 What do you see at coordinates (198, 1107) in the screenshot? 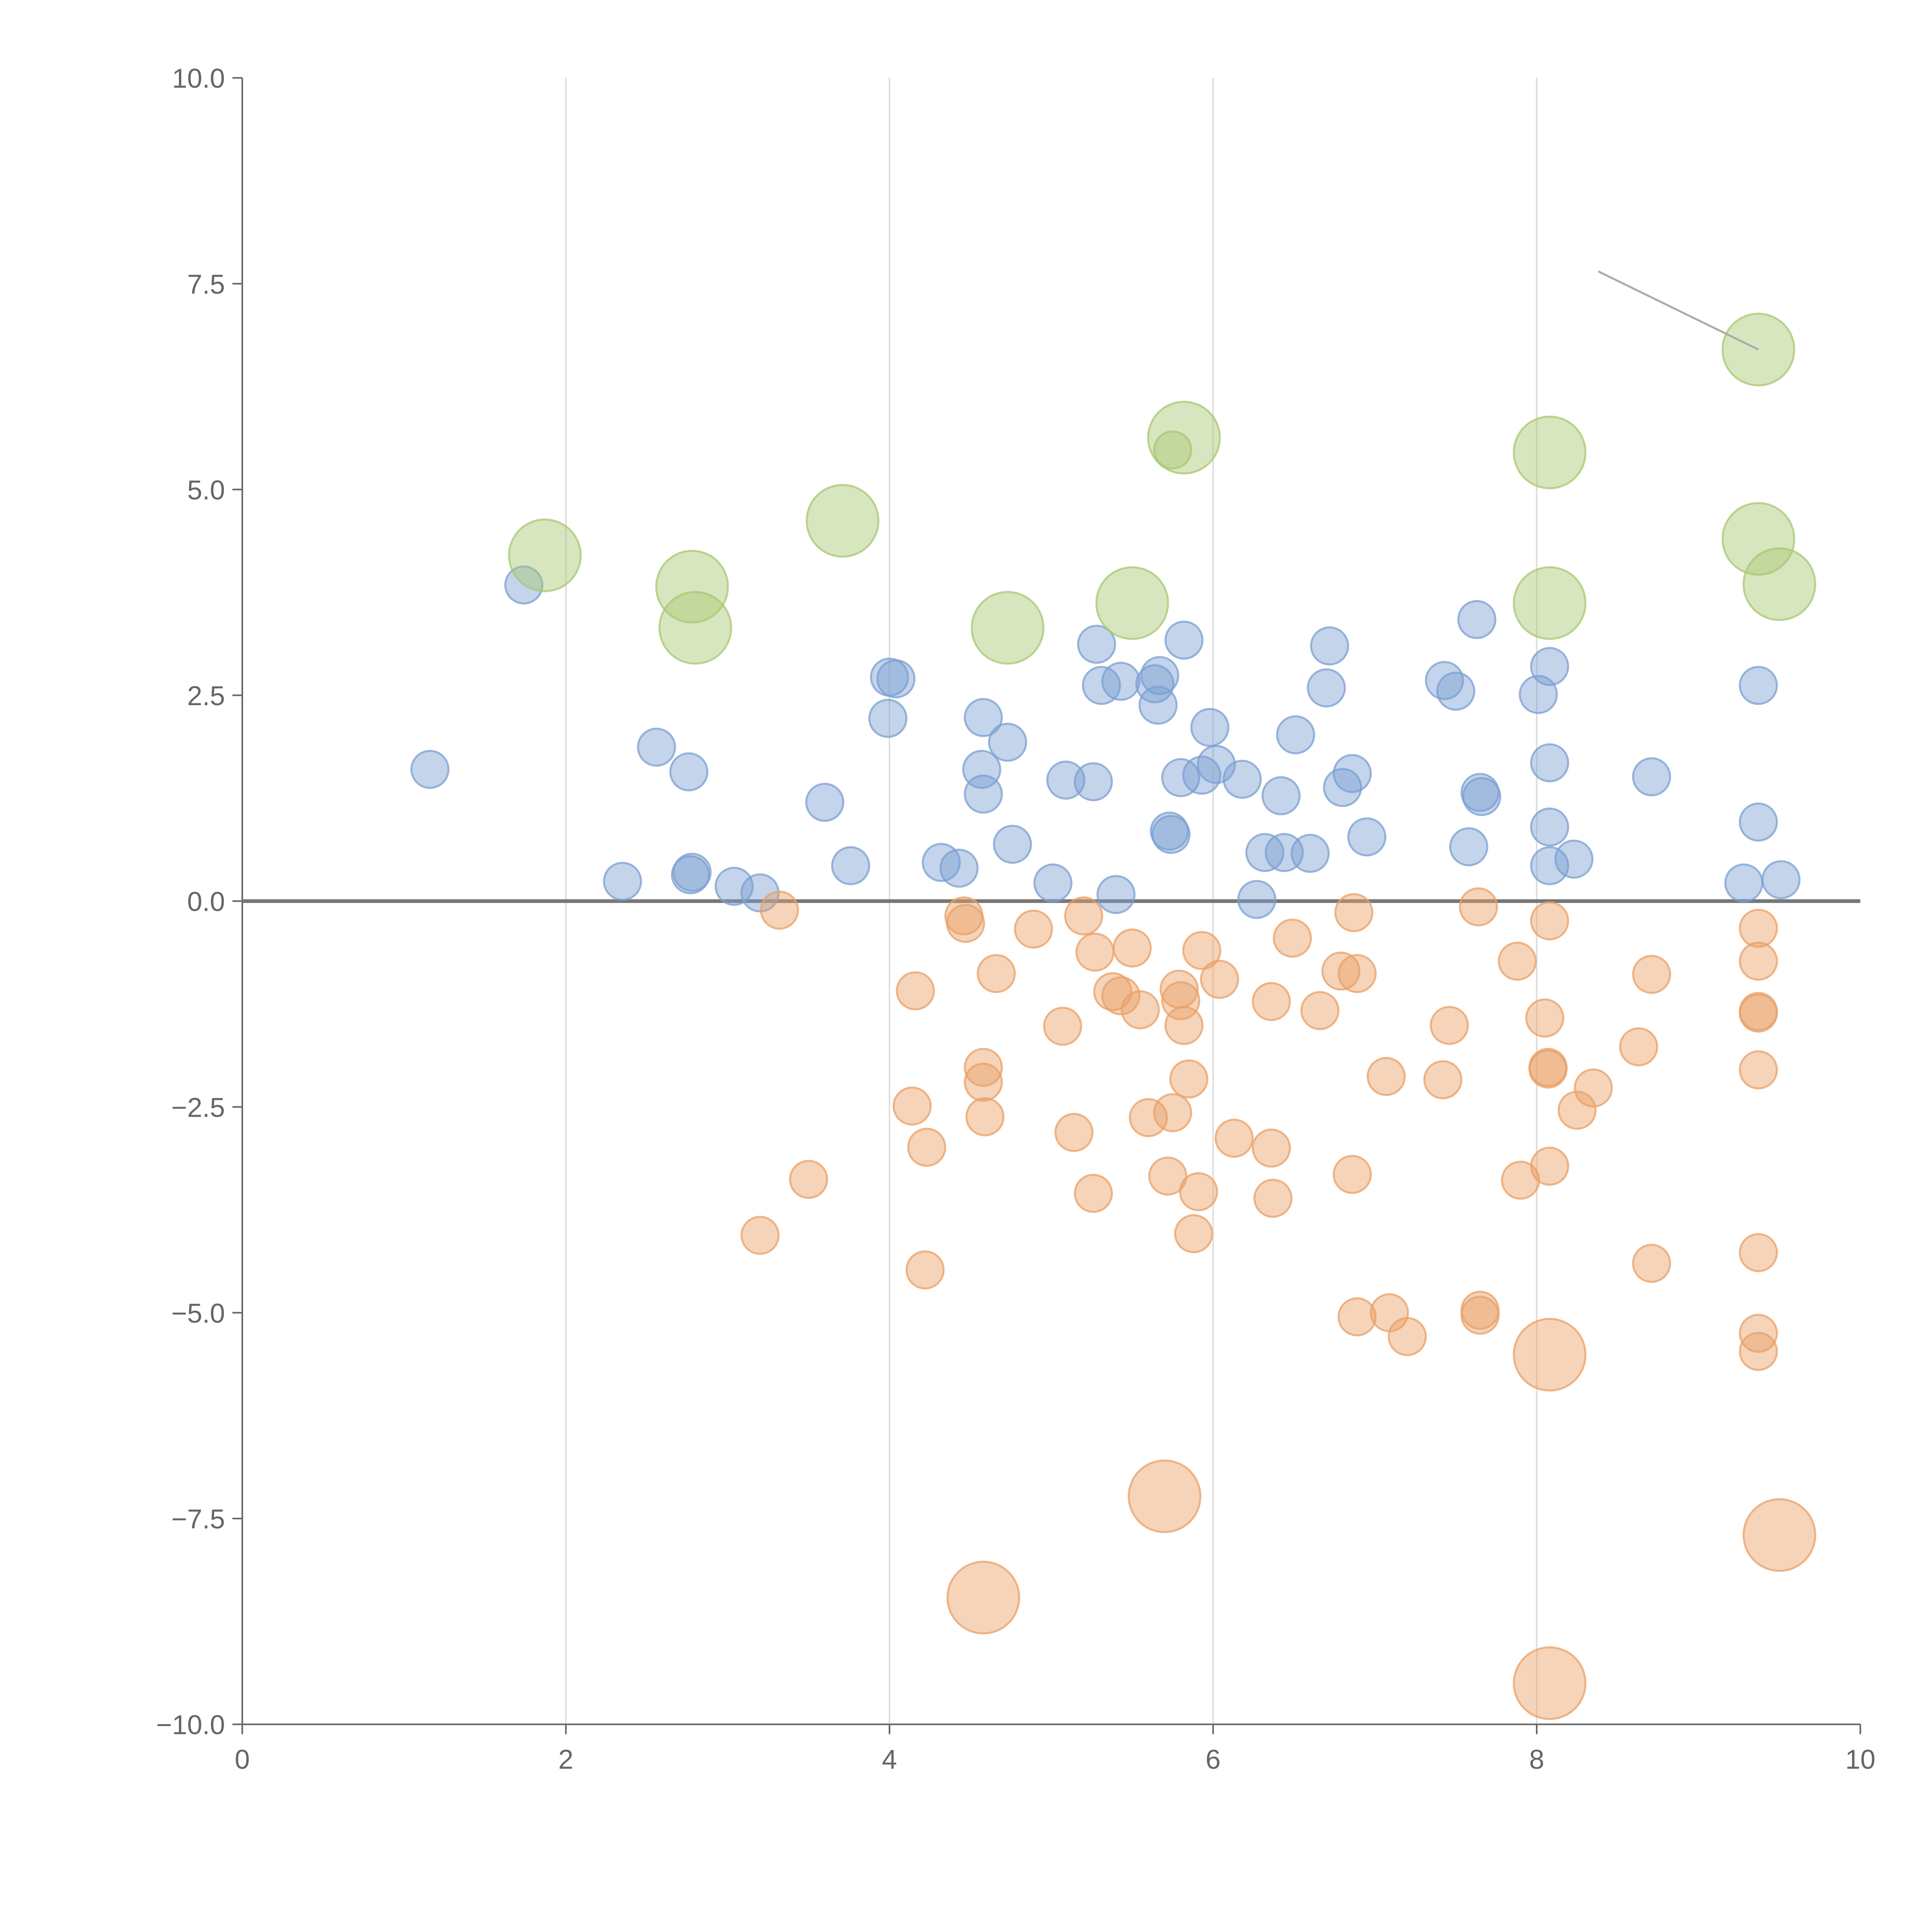
I see `y-tick-label: −2.5` at bounding box center [198, 1107].